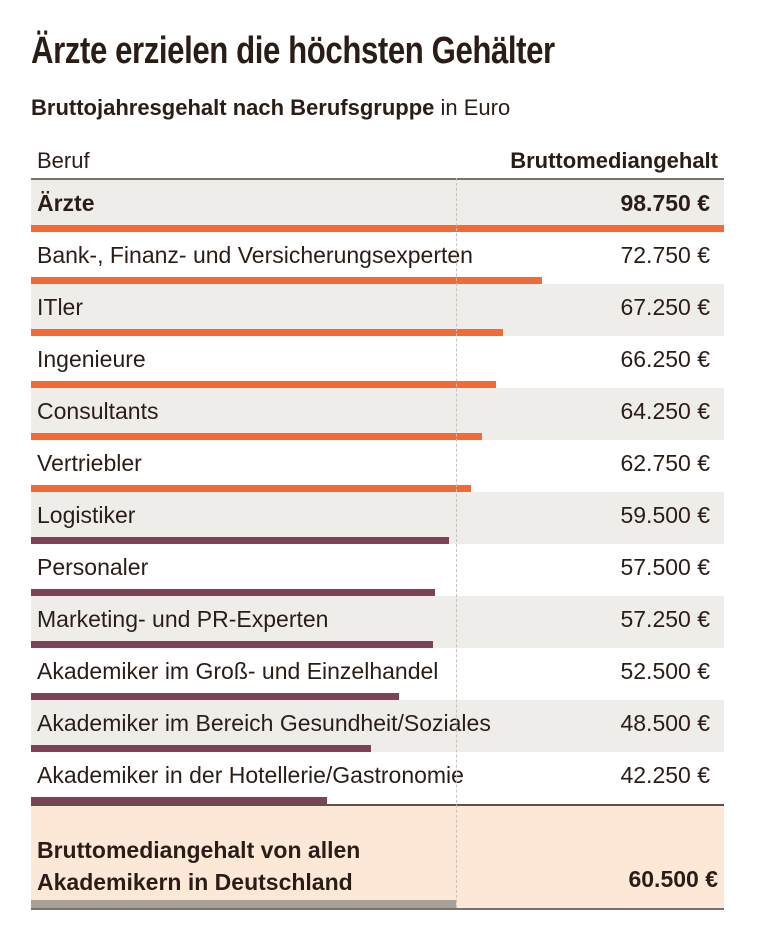  Describe the element at coordinates (89, 463) in the screenshot. I see `row-label: Vertriebler` at that location.